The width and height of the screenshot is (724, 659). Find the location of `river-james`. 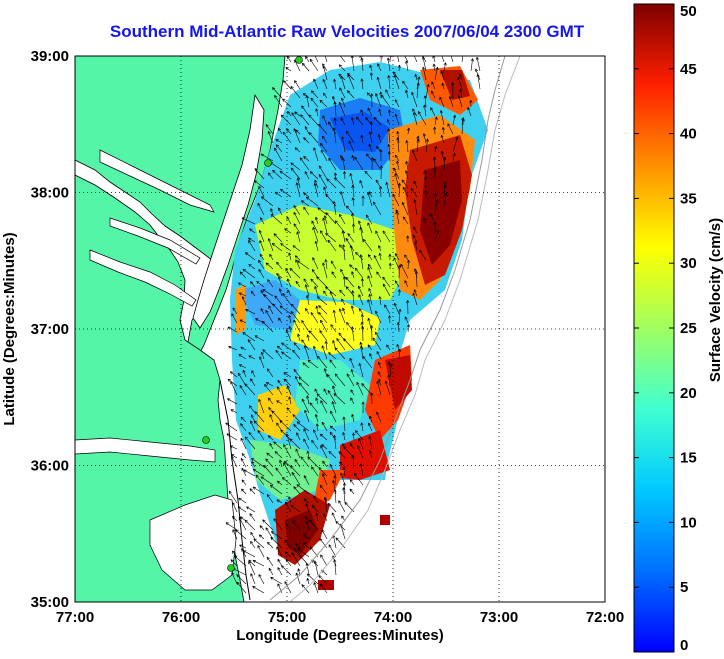

river-james is located at coordinates (143, 278).